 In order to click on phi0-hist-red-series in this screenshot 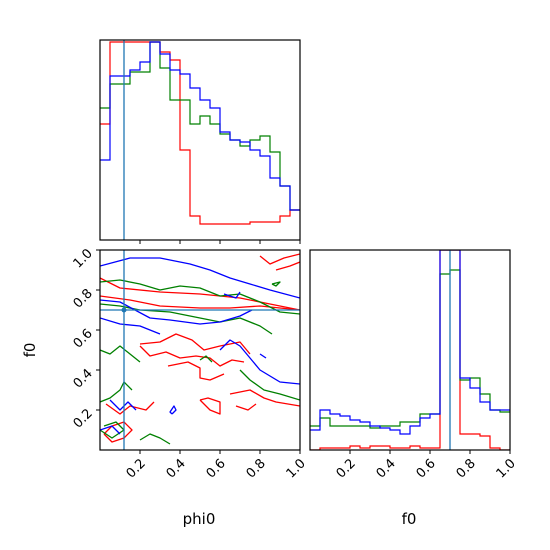, I will do `click(200, 133)`.